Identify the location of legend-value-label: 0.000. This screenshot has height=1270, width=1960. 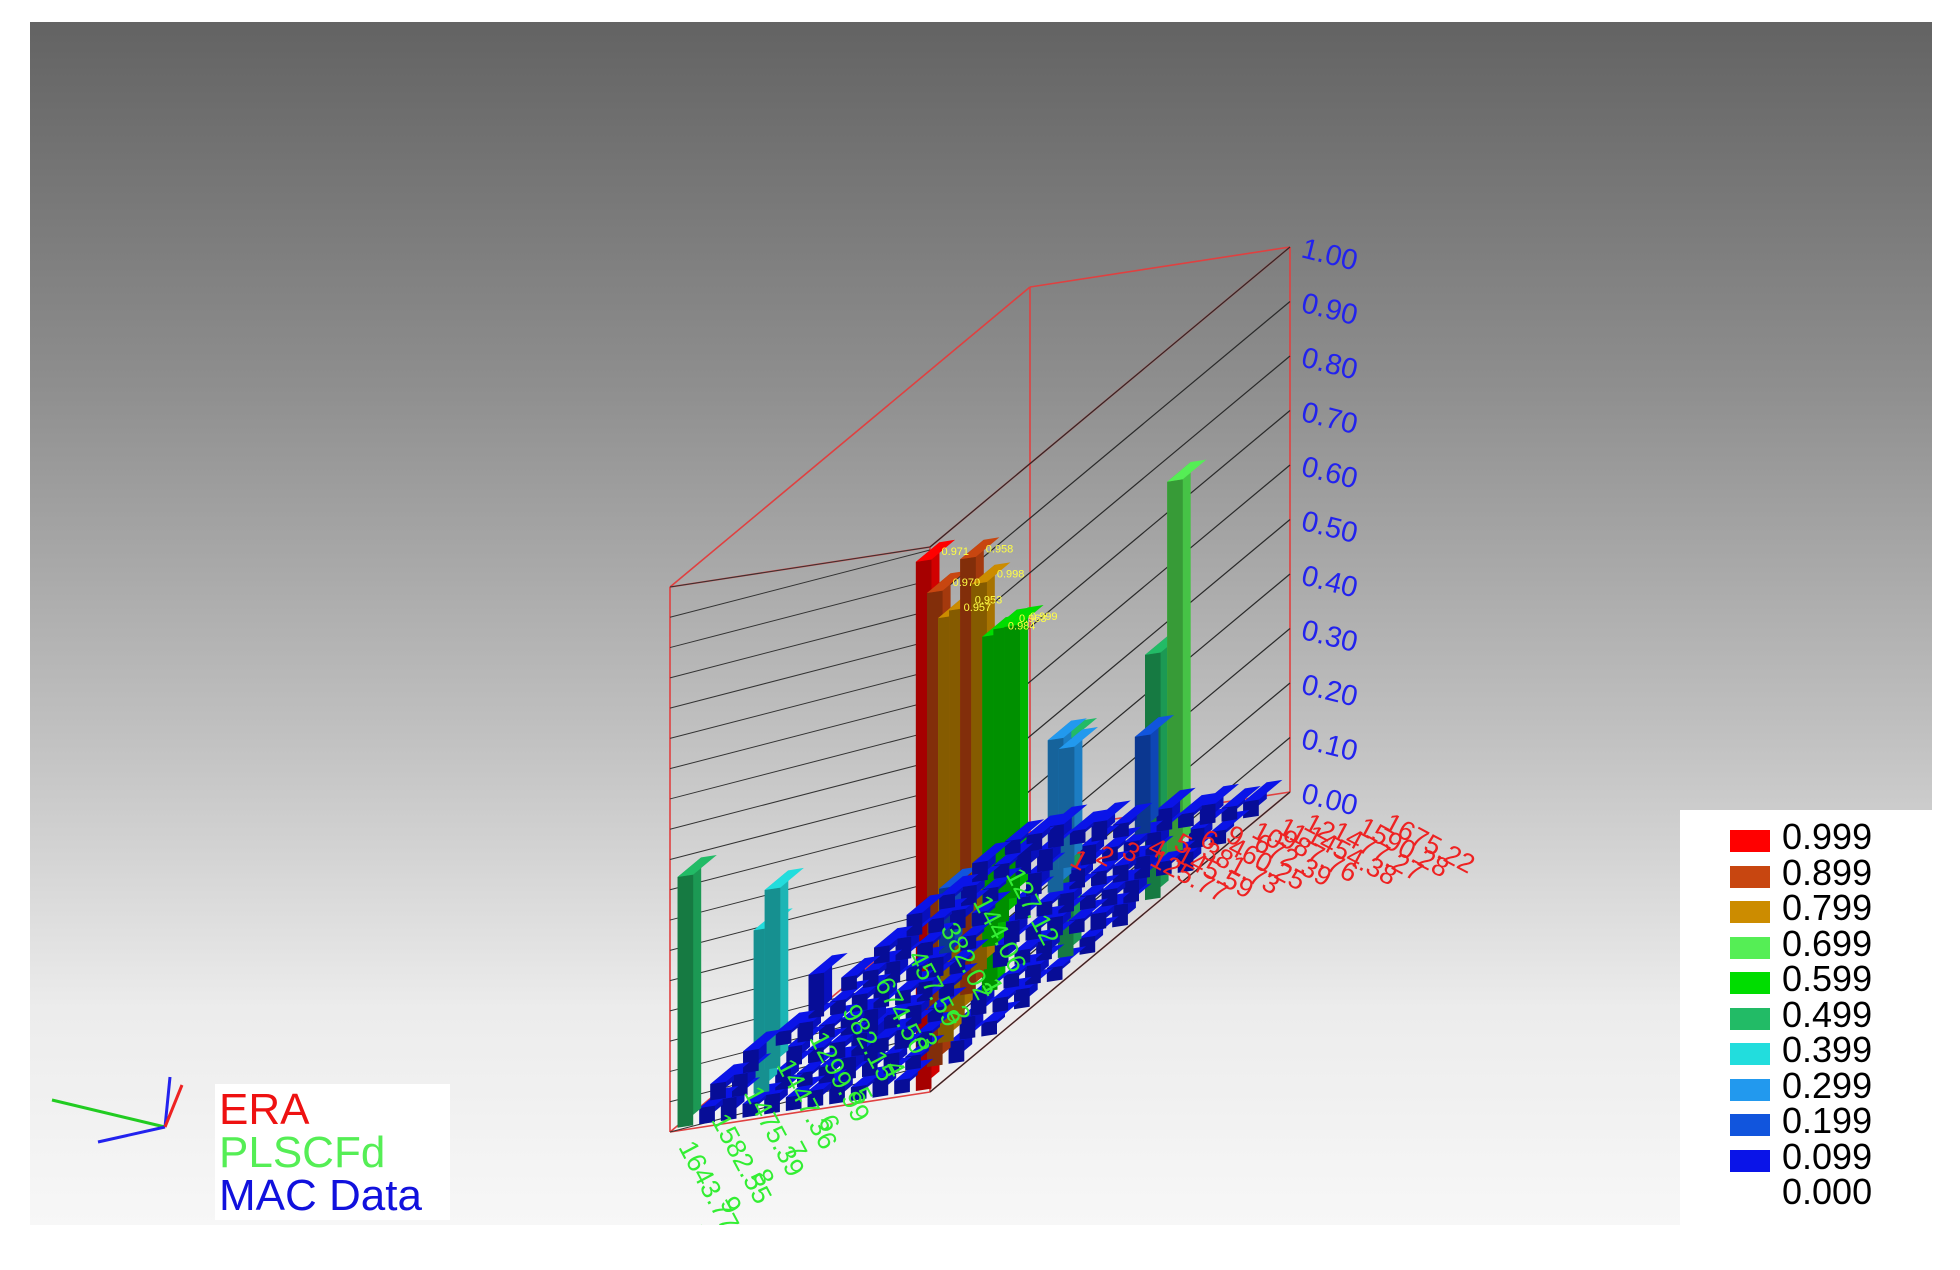
(1827, 1191).